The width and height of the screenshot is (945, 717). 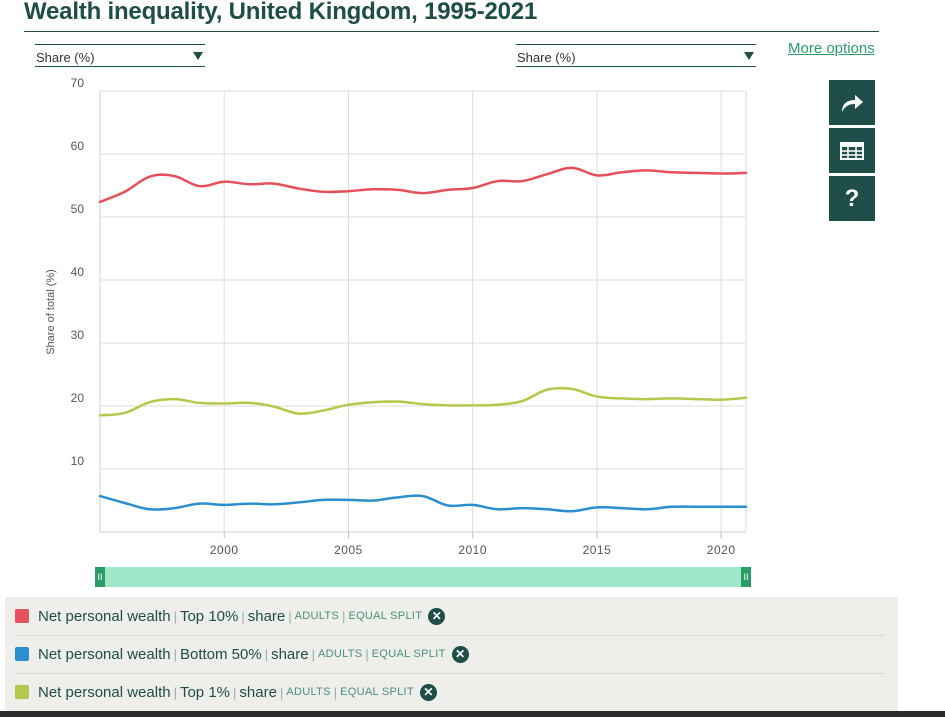 I want to click on series-line-top10, so click(x=423, y=185).